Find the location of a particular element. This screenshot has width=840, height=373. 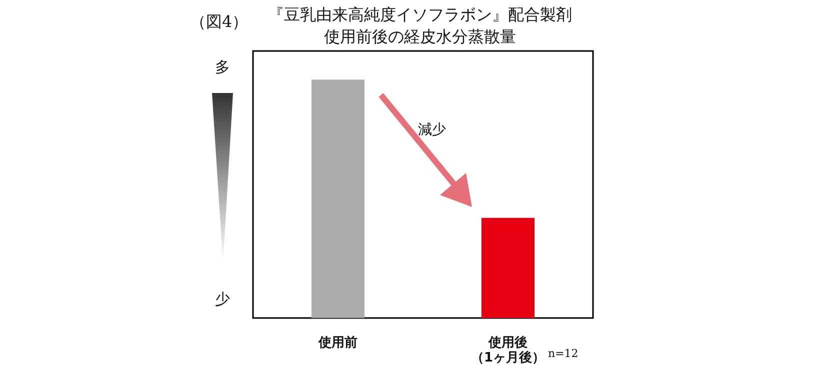

x-tick-label: 使用前 is located at coordinates (338, 343).